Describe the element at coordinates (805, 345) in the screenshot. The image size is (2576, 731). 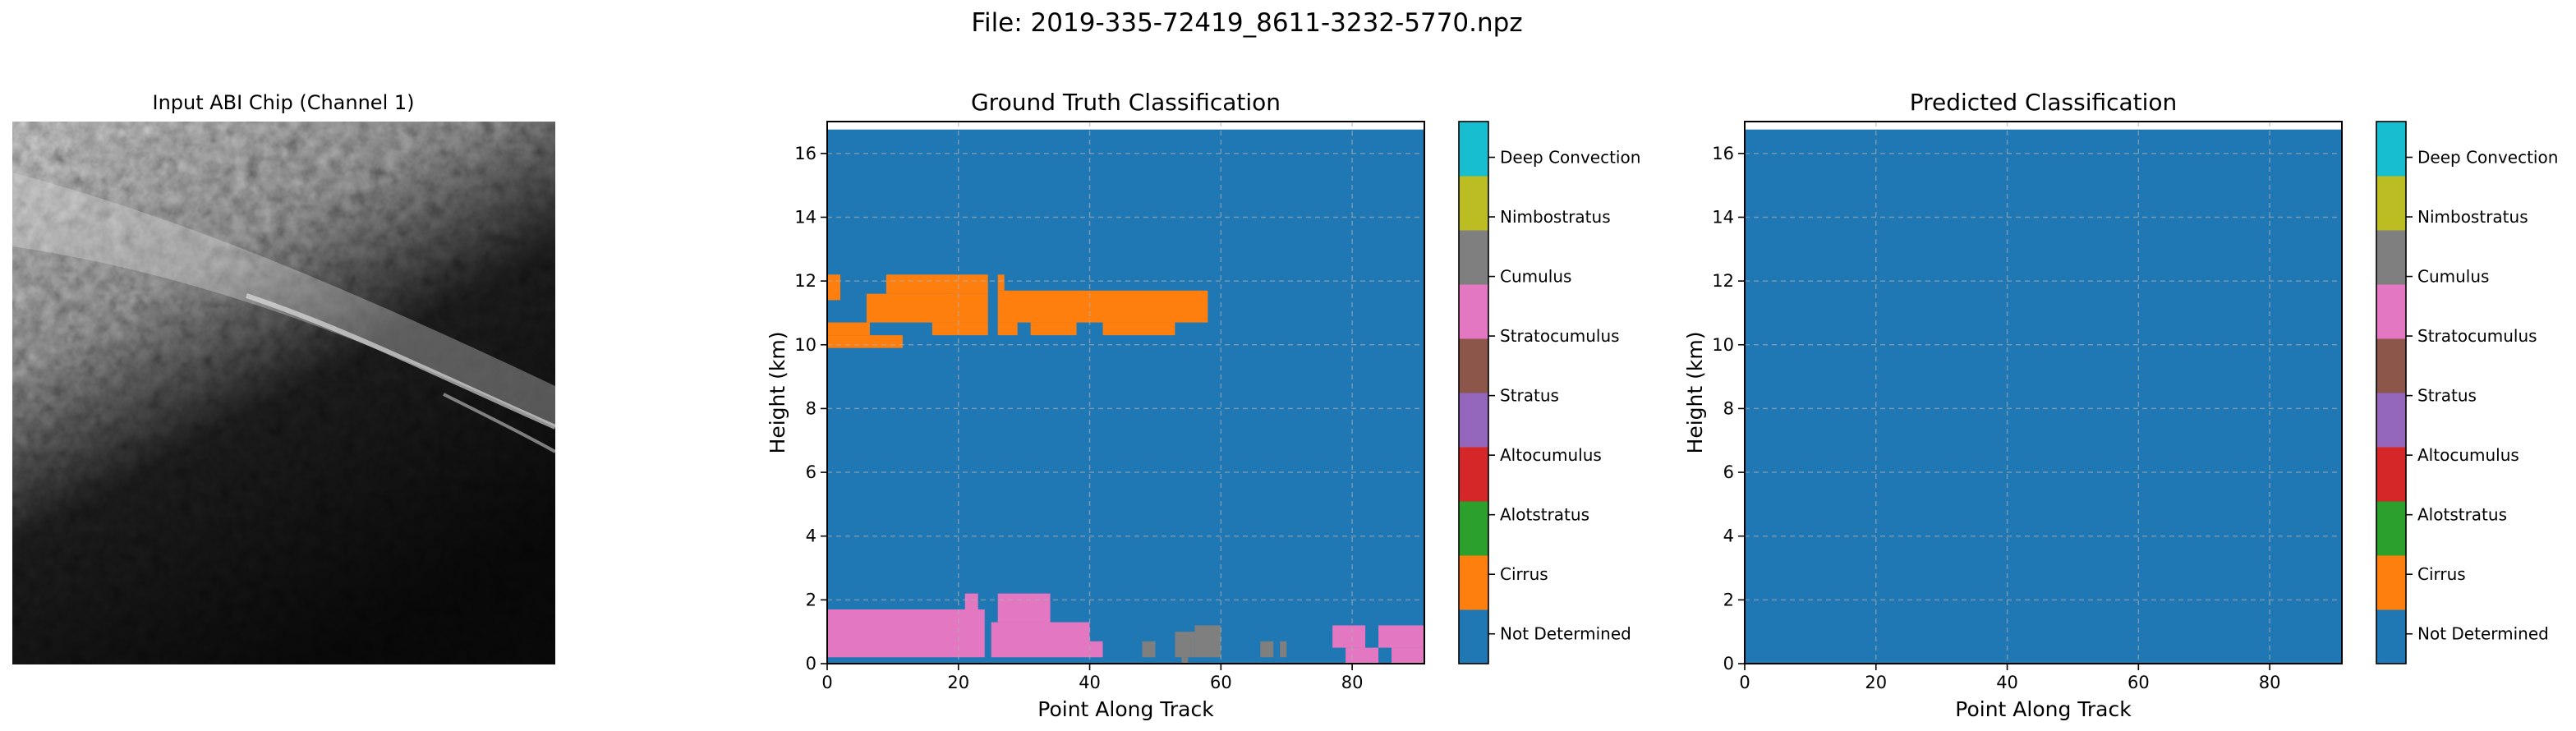
I see `y-tick-label: 10` at that location.